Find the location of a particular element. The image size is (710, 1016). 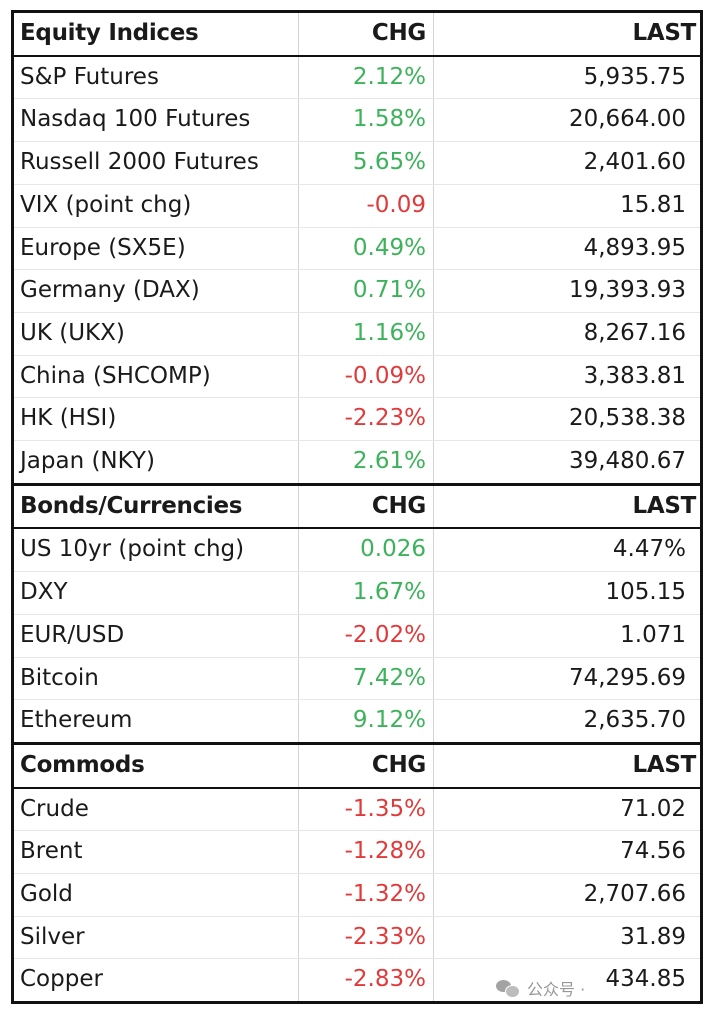

last-value: 15.81 is located at coordinates (567, 206).